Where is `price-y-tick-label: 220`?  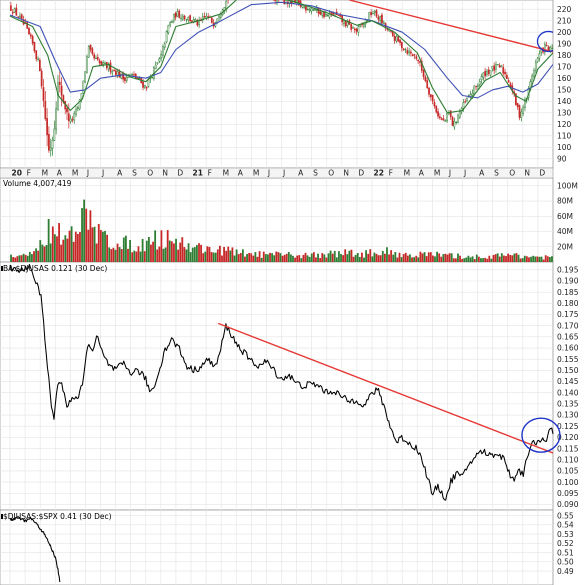 price-y-tick-label: 220 is located at coordinates (564, 9).